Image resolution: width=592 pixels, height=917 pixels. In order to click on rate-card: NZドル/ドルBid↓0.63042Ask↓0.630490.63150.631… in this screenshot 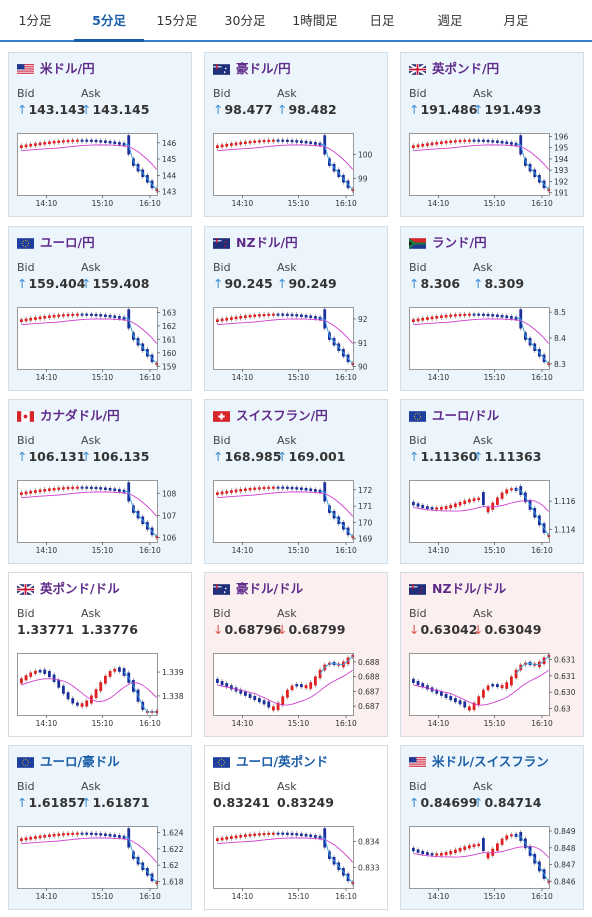, I will do `click(492, 654)`.